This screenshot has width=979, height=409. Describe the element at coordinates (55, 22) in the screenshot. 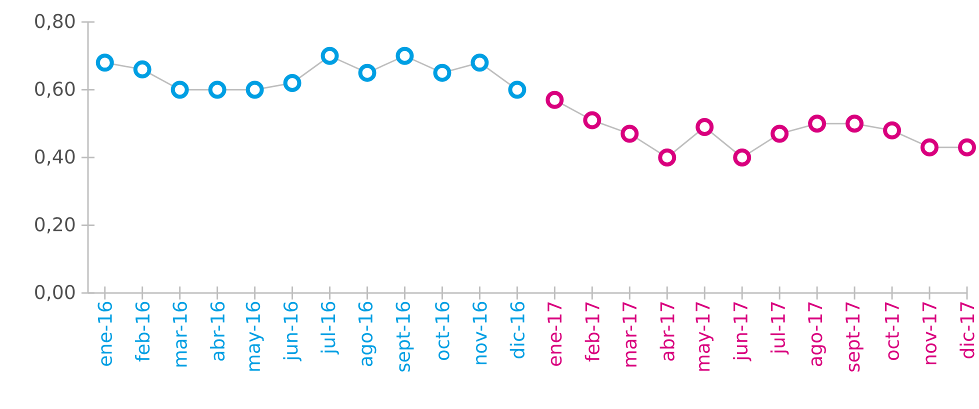

I see `y-tick-label: 0,80` at that location.